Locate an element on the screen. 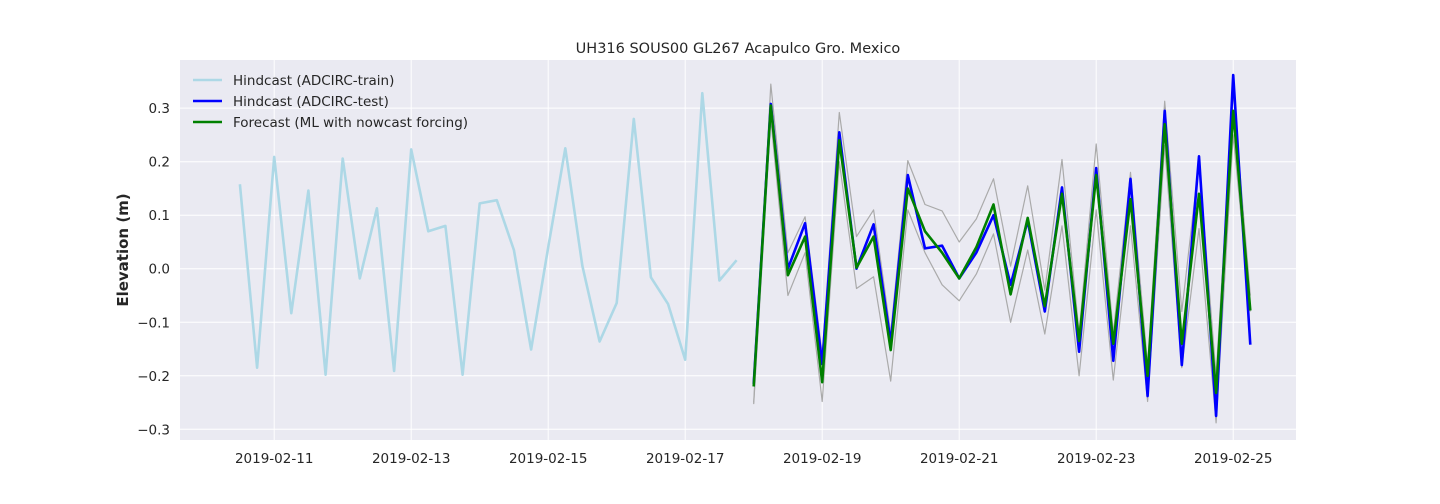  legend-label: Forecast (ML with nowcast forcing) is located at coordinates (350, 123).